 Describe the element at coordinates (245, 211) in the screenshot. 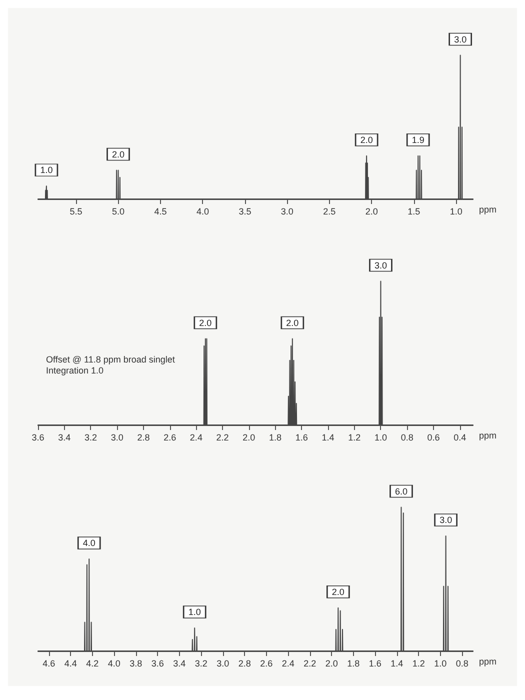

I see `x-tick-label: 3.5` at that location.